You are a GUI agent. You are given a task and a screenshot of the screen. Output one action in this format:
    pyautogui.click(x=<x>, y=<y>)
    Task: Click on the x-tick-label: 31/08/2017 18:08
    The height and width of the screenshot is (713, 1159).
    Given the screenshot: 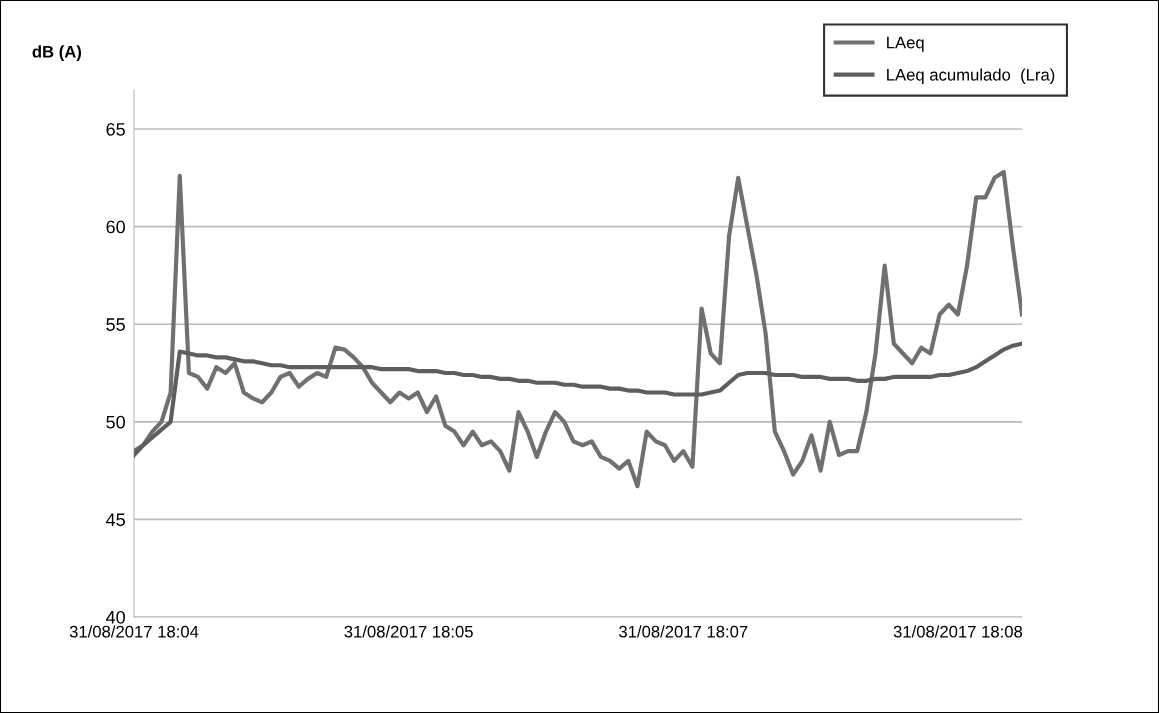 What is the action you would take?
    pyautogui.click(x=958, y=631)
    